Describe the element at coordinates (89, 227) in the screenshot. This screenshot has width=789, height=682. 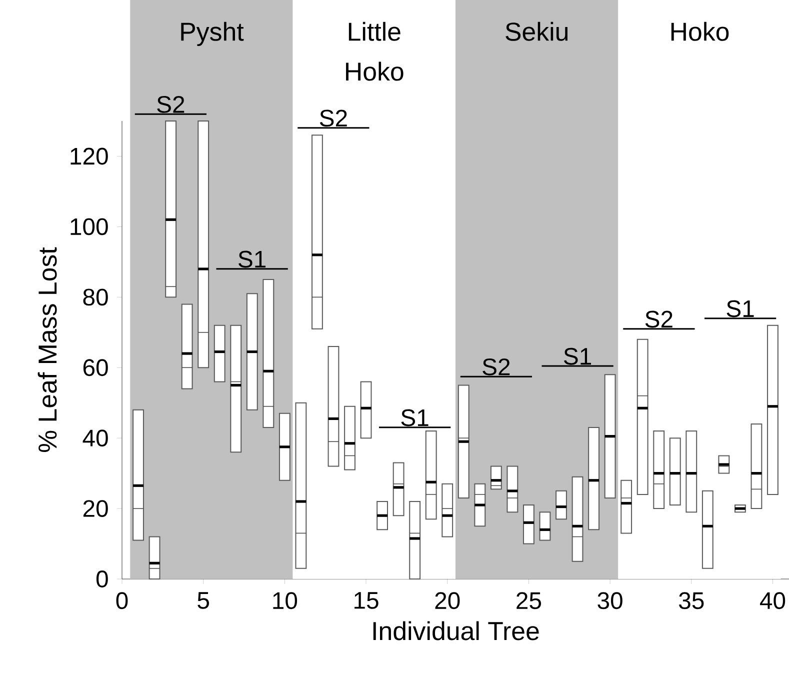
I see `y-tick-label: 100` at that location.